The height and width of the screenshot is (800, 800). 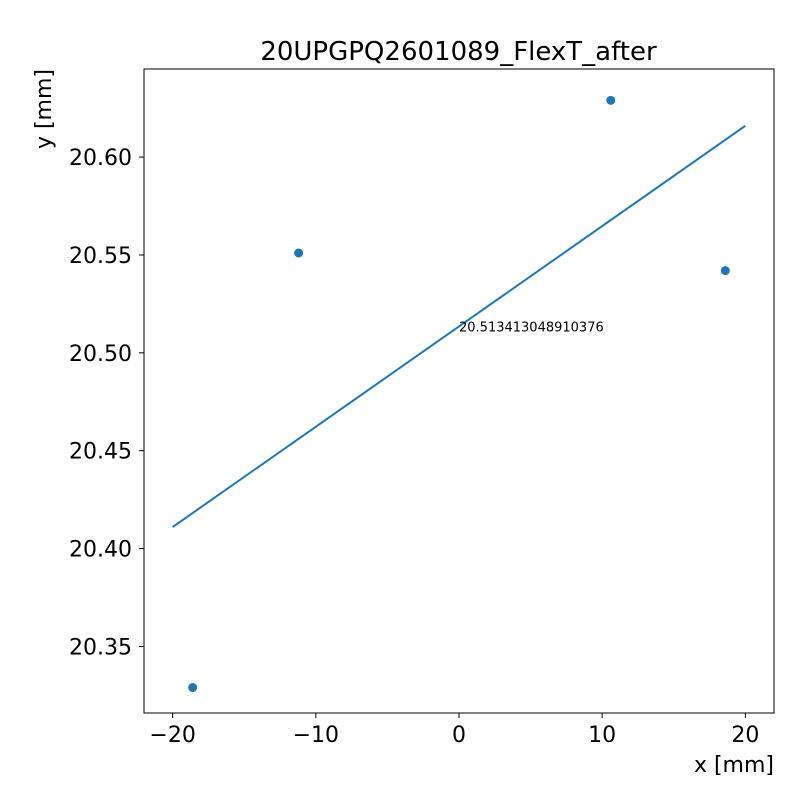 What do you see at coordinates (100, 158) in the screenshot?
I see `y-tick-label: 20.60` at bounding box center [100, 158].